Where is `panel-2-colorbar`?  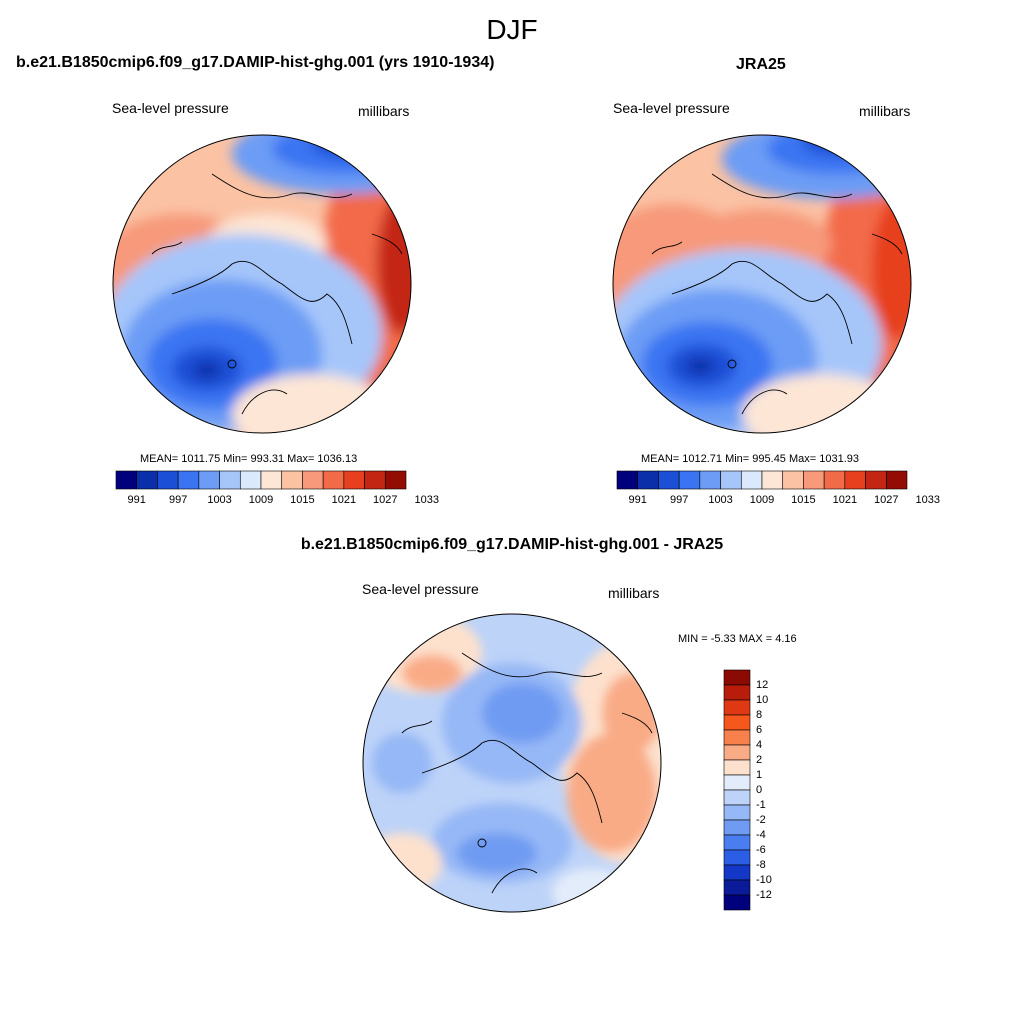
panel-2-colorbar is located at coordinates (762, 480).